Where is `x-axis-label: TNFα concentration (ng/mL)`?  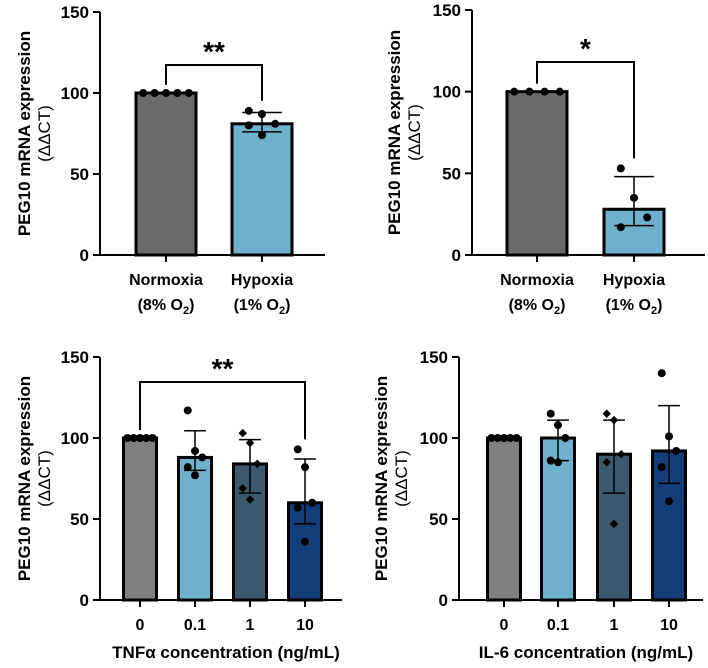
x-axis-label: TNFα concentration (ng/mL) is located at coordinates (226, 652).